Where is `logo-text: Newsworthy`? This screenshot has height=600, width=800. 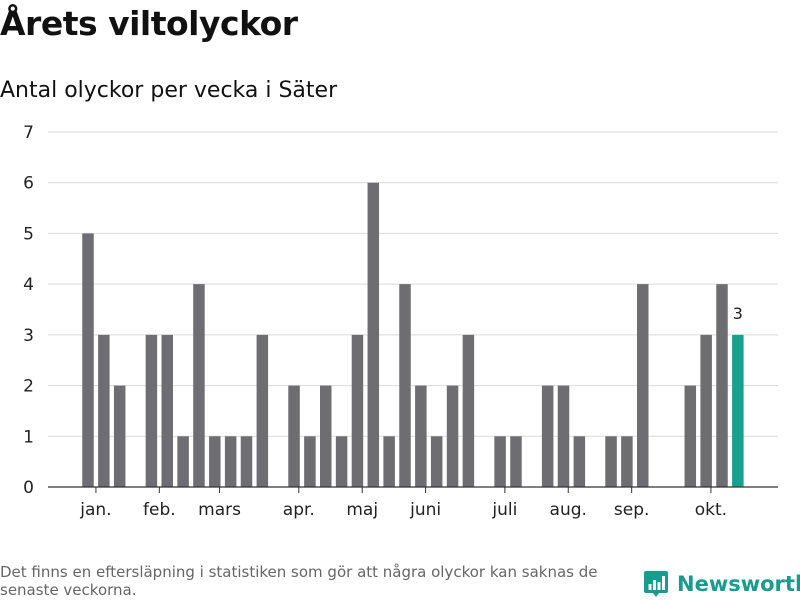
logo-text: Newsworthy is located at coordinates (738, 584).